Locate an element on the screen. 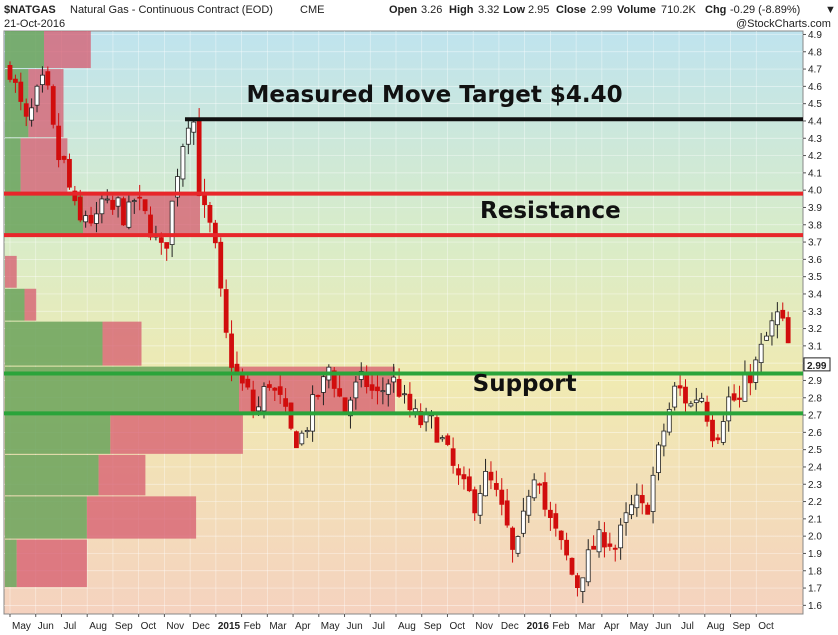  header-date: 21-Oct-2016 is located at coordinates (34, 24).